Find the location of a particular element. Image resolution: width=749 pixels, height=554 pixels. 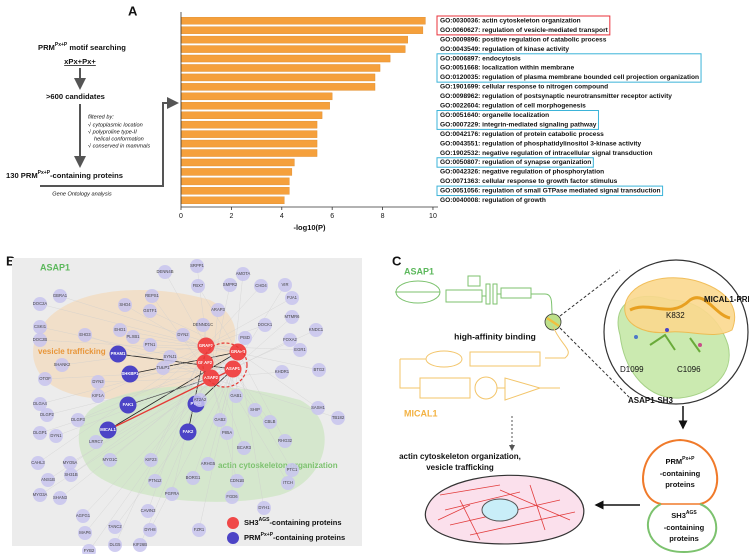

node-label: SHKBP1 is located at coordinates (131, 373).